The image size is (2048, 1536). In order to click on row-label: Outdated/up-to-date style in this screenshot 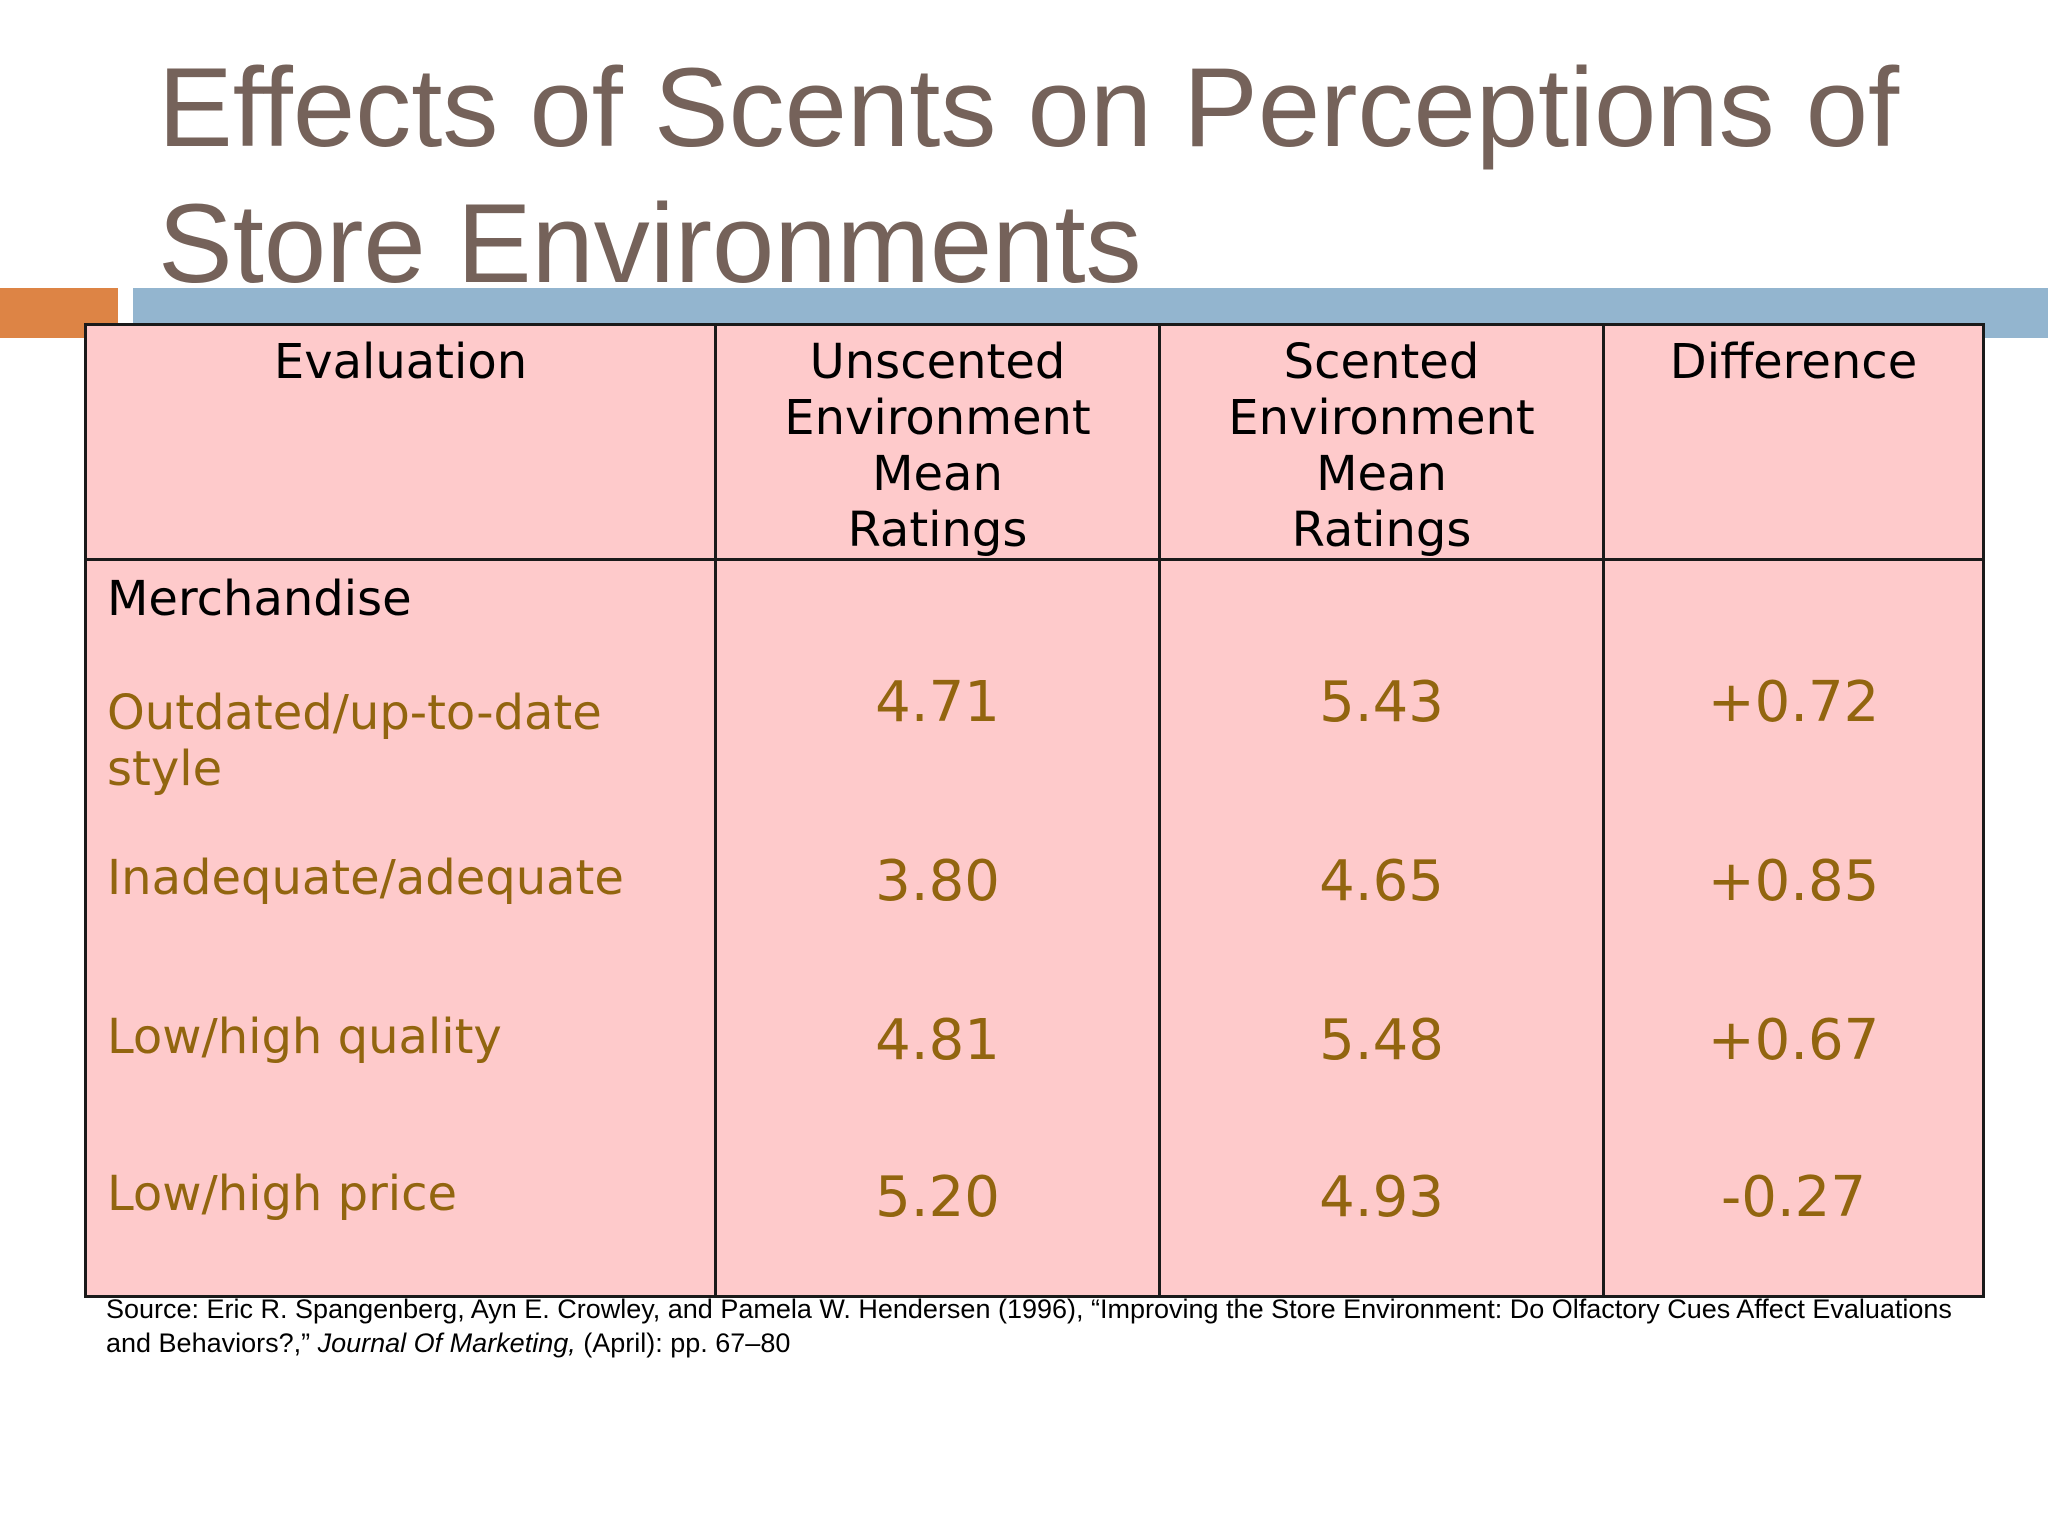, I will do `click(400, 760)`.